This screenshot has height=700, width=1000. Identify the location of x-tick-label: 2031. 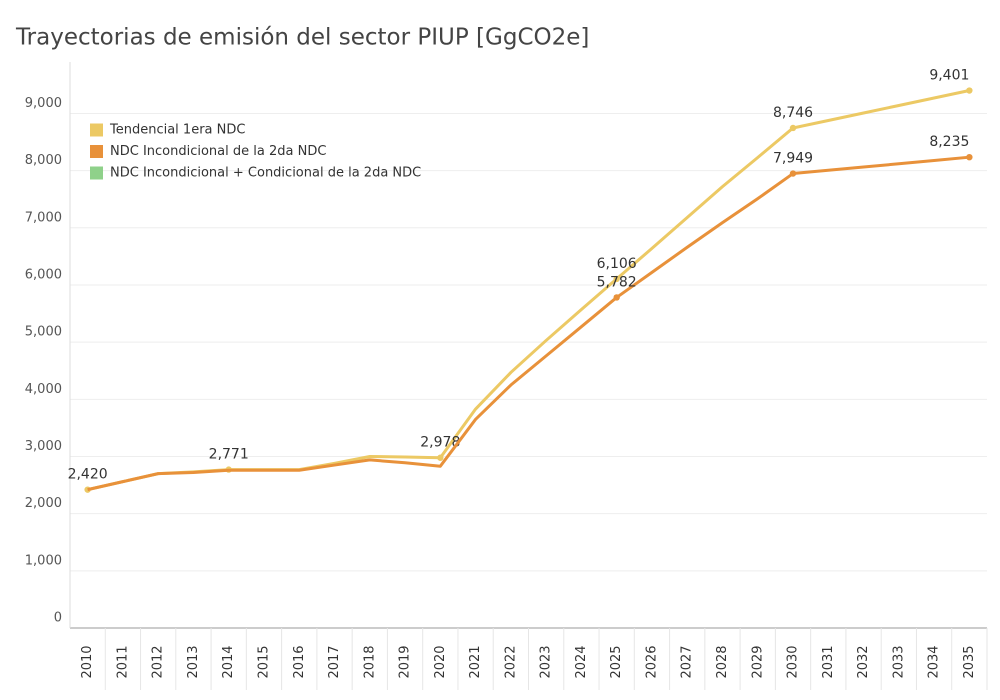
(828, 661).